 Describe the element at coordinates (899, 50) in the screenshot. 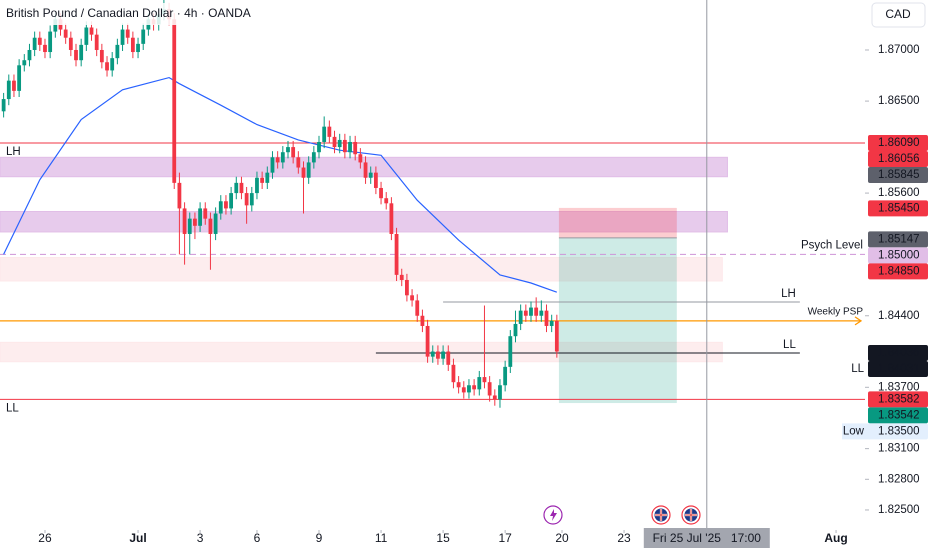

I see `y-tick-label: 1.87000` at that location.